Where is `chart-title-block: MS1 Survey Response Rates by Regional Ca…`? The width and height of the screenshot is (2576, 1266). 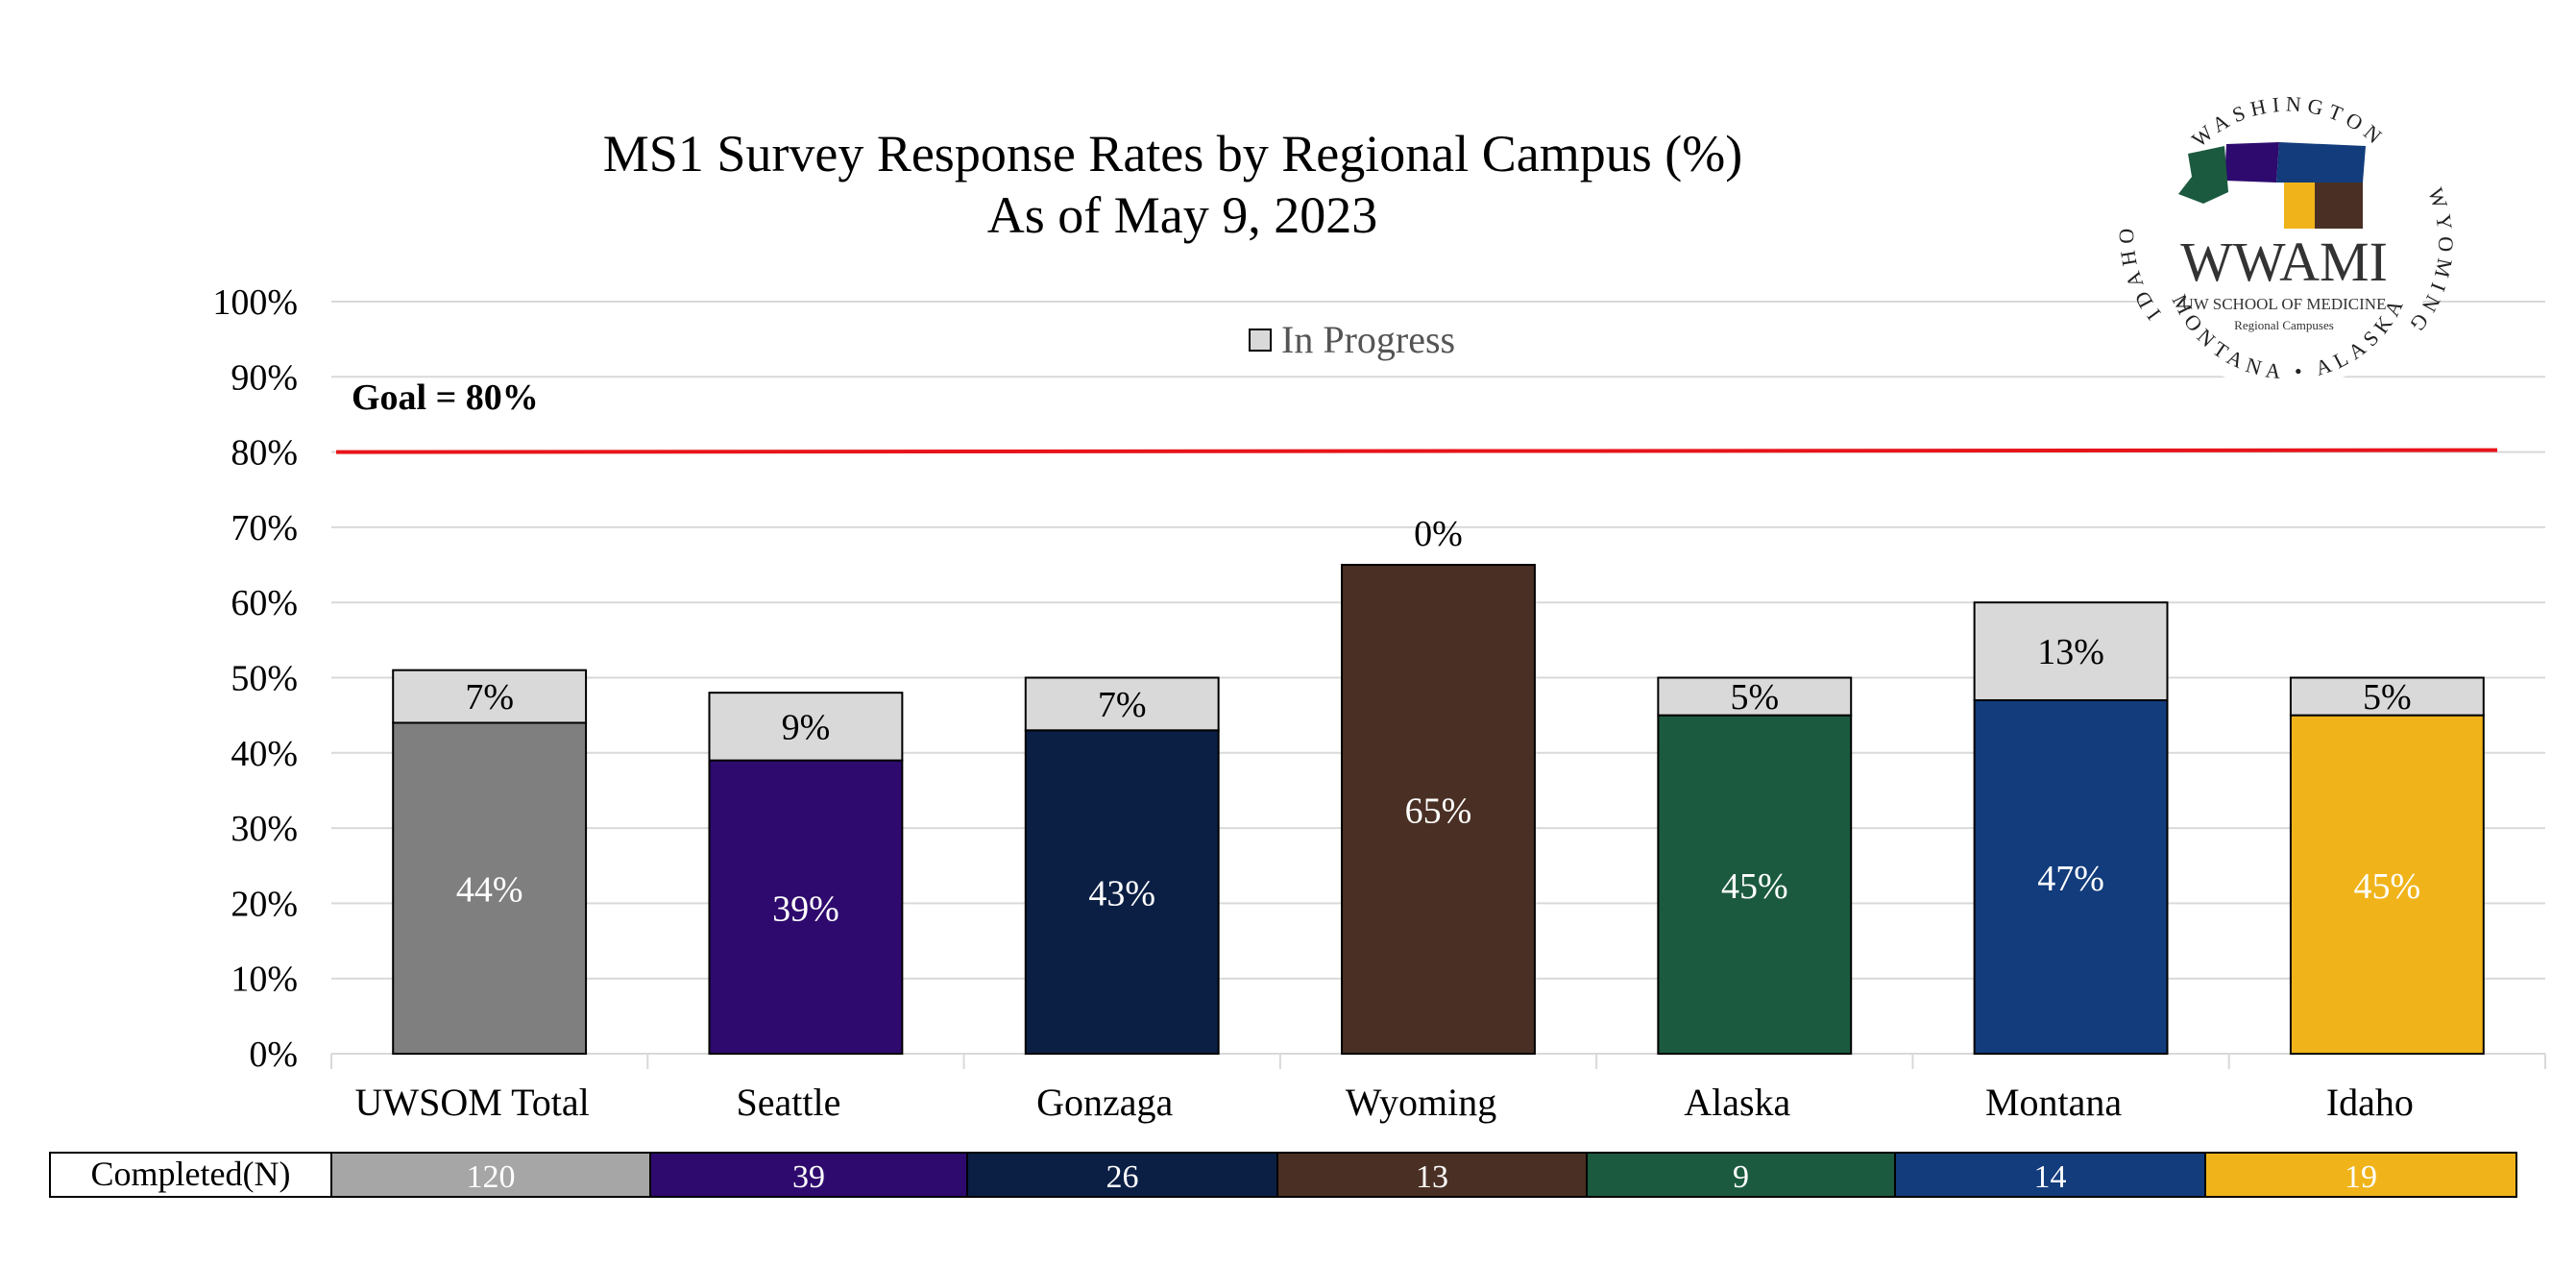
chart-title-block: MS1 Survey Response Rates by Regional Ca… is located at coordinates (1288, 184).